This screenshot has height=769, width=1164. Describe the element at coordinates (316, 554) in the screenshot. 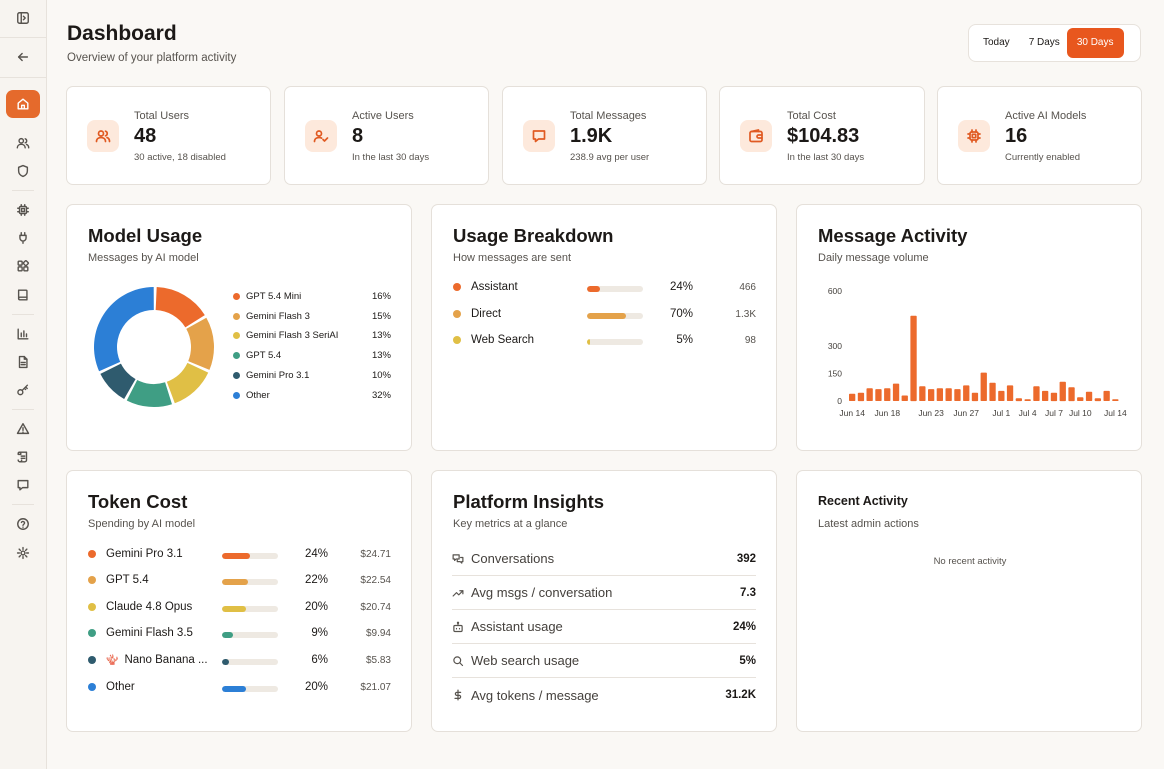

I see `token-cost-pct: 24%` at that location.